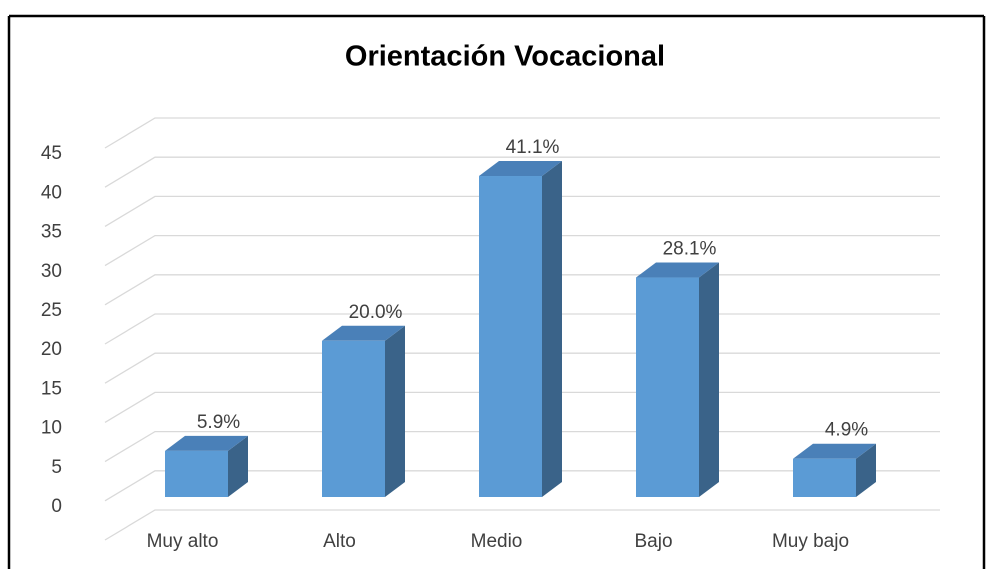 Image resolution: width=987 pixels, height=569 pixels. I want to click on y-tick-label: 0, so click(56, 506).